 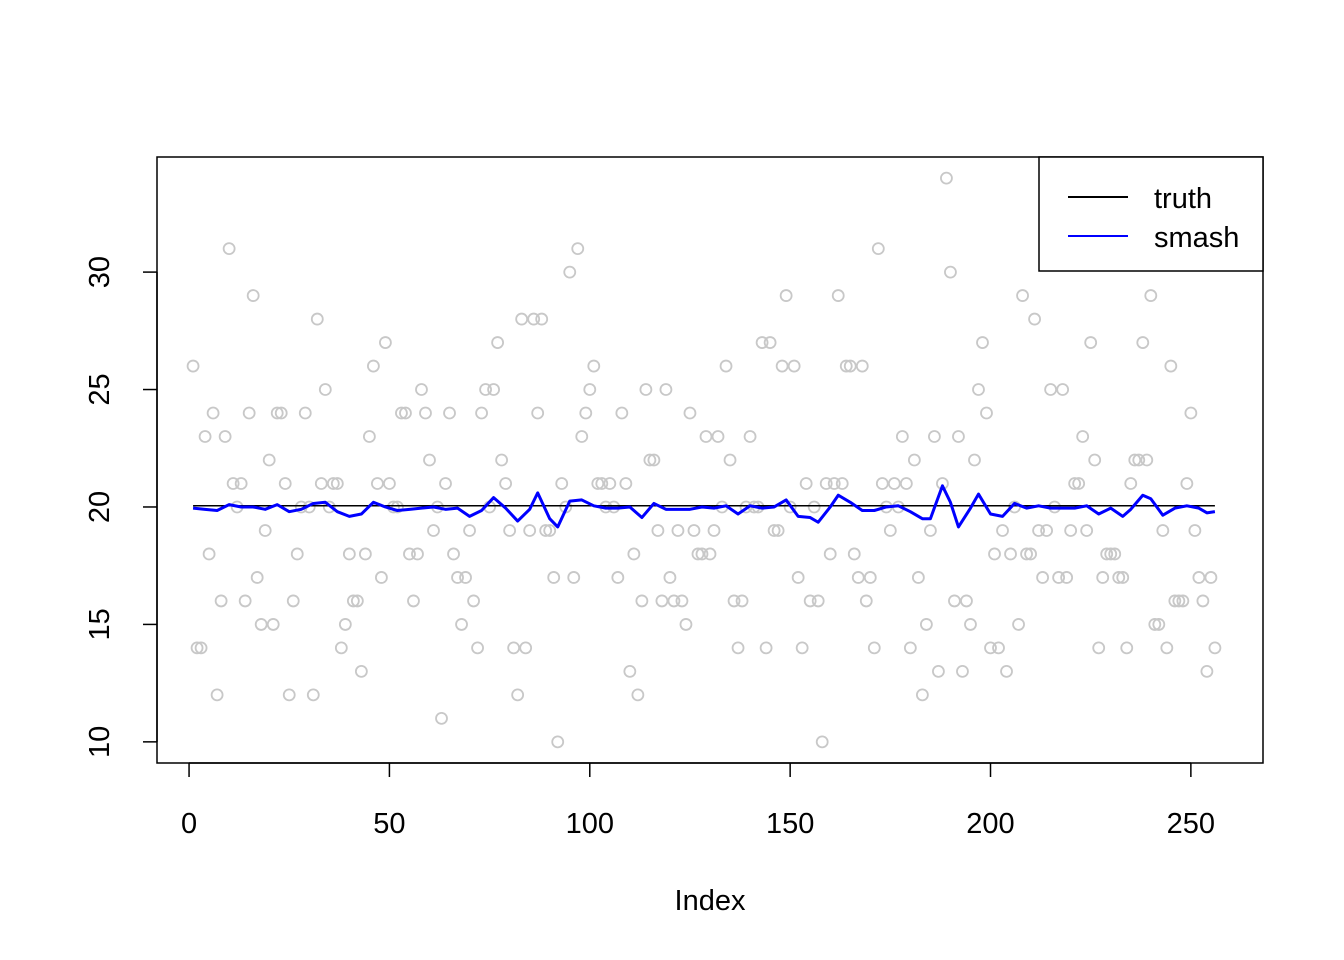 I want to click on series-lines-layer, so click(x=704, y=506).